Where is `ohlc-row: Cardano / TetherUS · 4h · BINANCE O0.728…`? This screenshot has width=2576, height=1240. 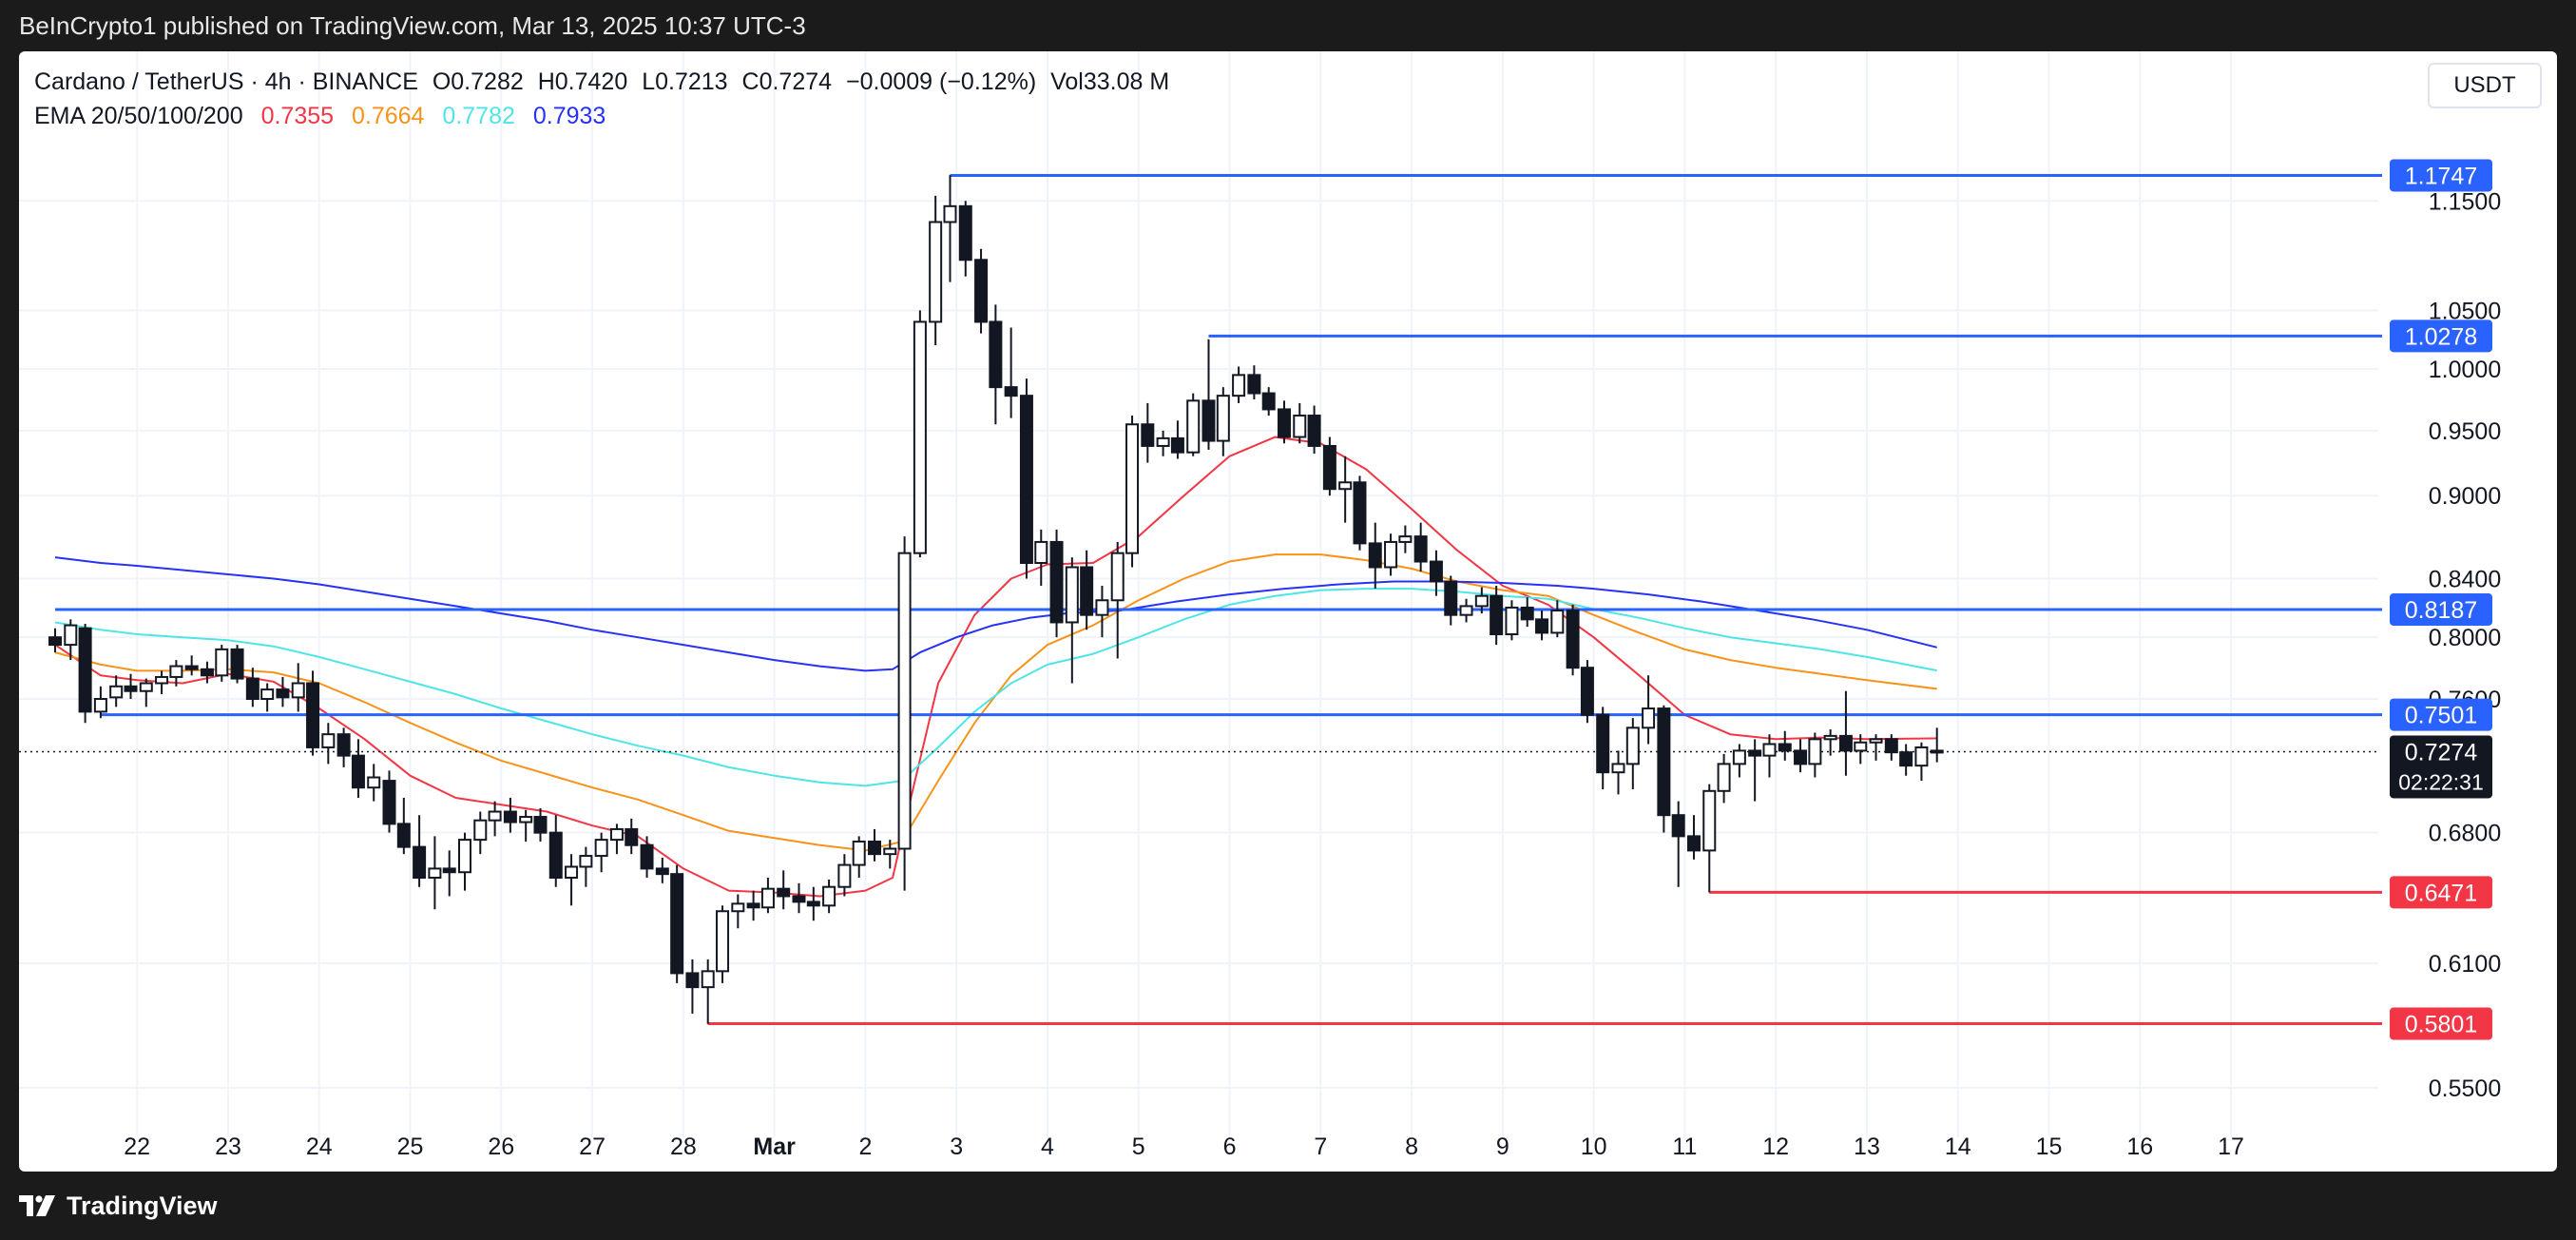 ohlc-row: Cardano / TetherUS · 4h · BINANCE O0.728… is located at coordinates (606, 82).